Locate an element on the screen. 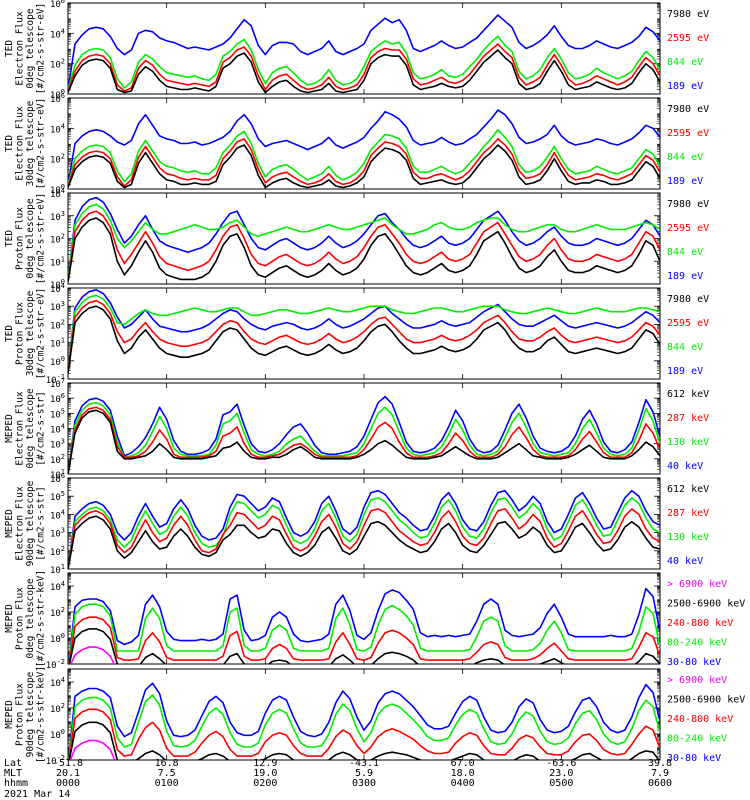  y-tick-label: 10⁵ is located at coordinates (57, 413).